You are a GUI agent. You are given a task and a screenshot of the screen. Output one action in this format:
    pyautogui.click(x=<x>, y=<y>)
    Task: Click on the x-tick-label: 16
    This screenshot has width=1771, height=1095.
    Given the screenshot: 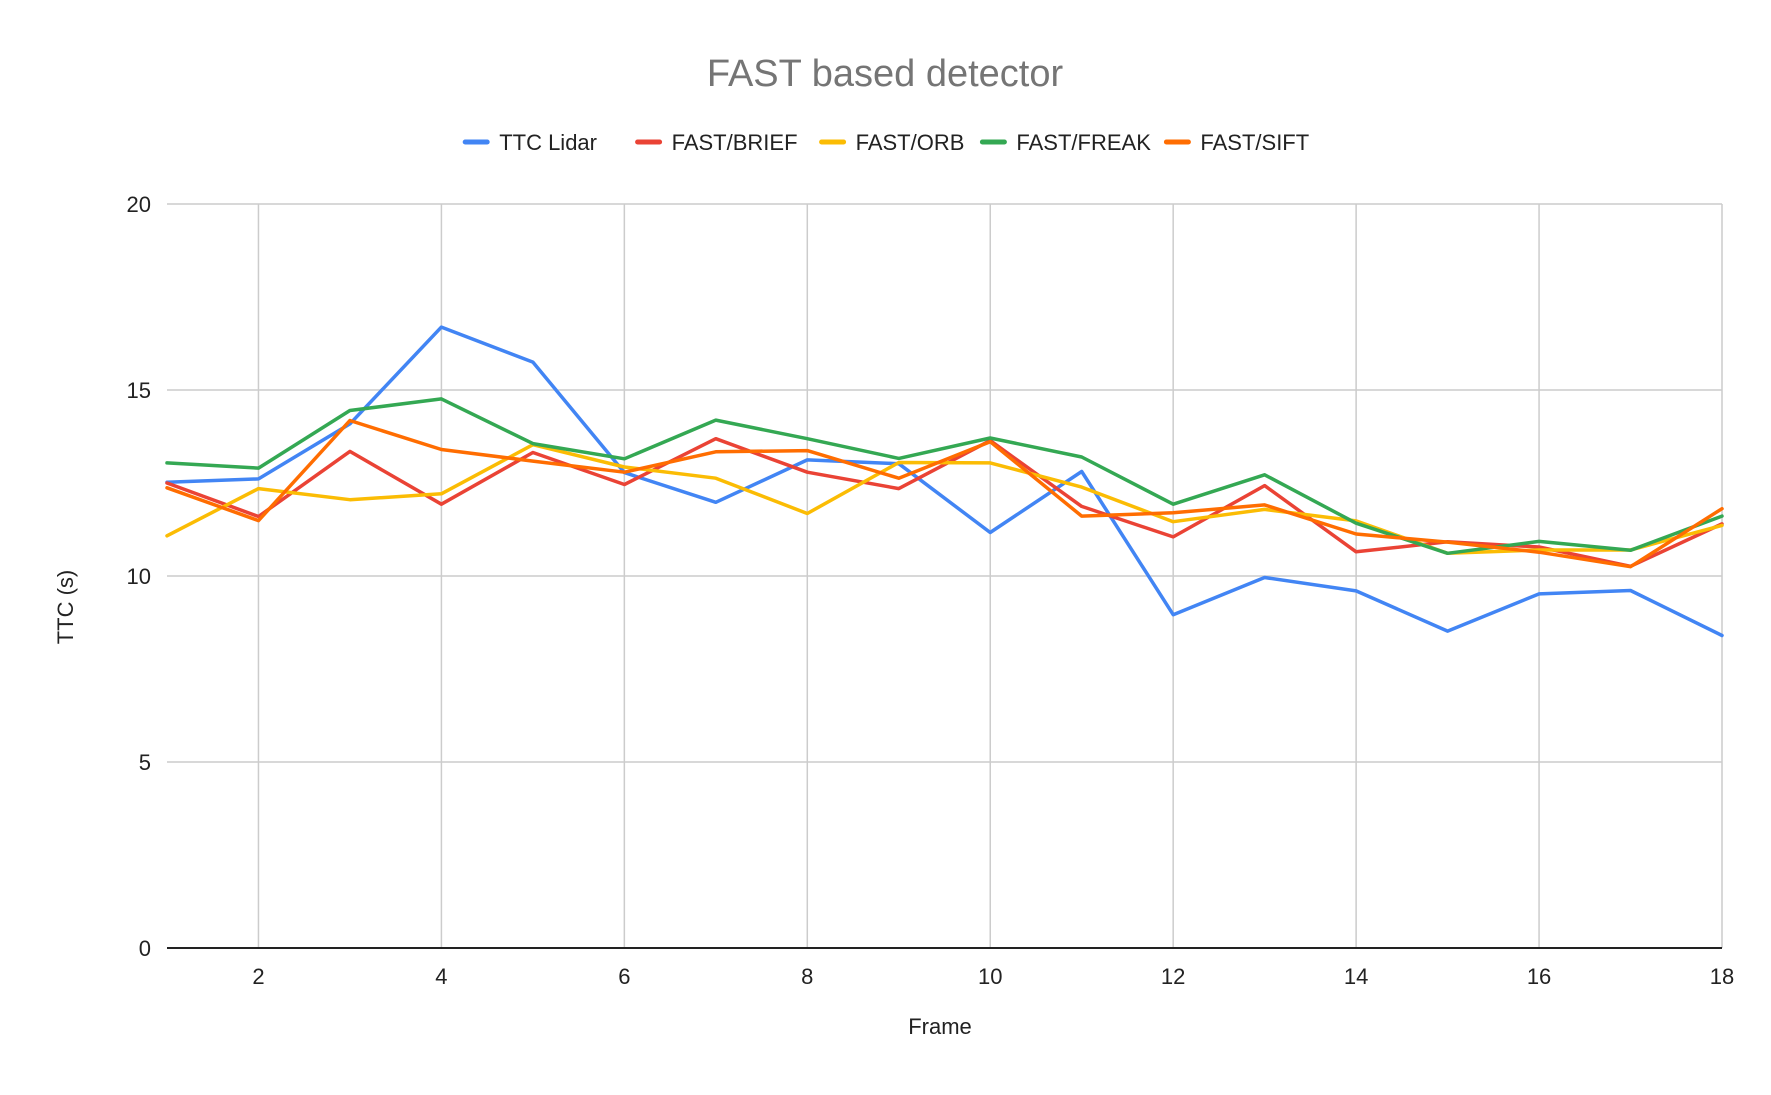 What is the action you would take?
    pyautogui.click(x=1539, y=976)
    